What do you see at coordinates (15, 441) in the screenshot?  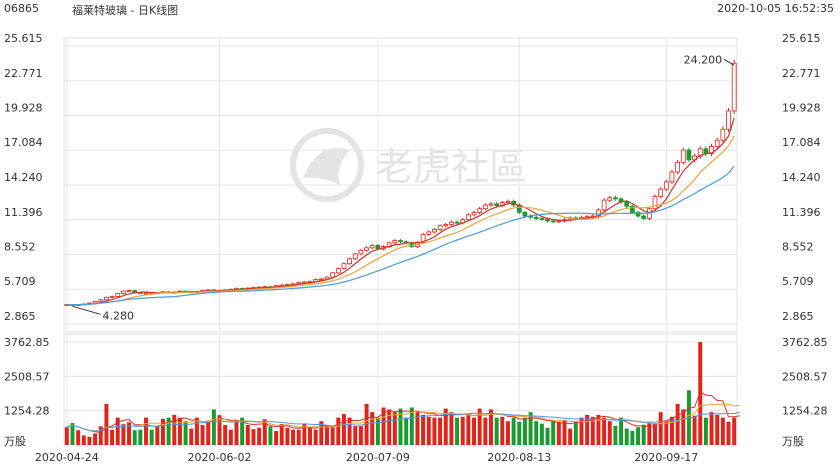 I see `volume-unit-left: 万股` at bounding box center [15, 441].